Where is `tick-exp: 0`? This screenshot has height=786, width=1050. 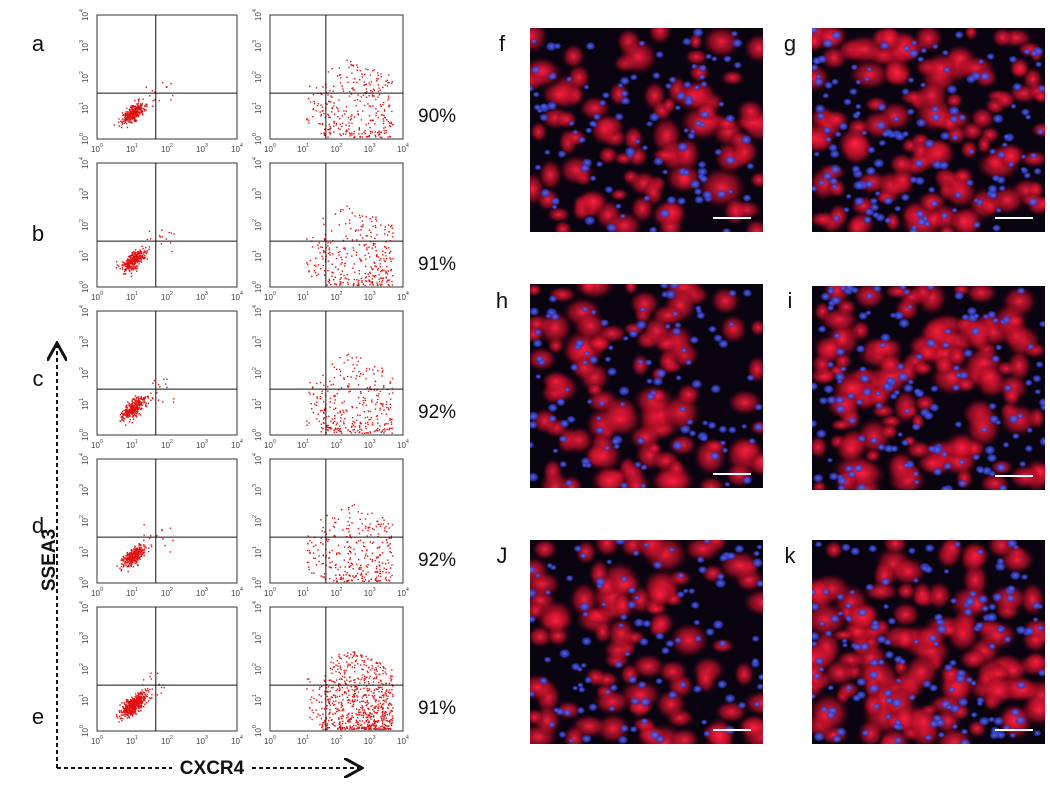 tick-exp: 0 is located at coordinates (101, 294).